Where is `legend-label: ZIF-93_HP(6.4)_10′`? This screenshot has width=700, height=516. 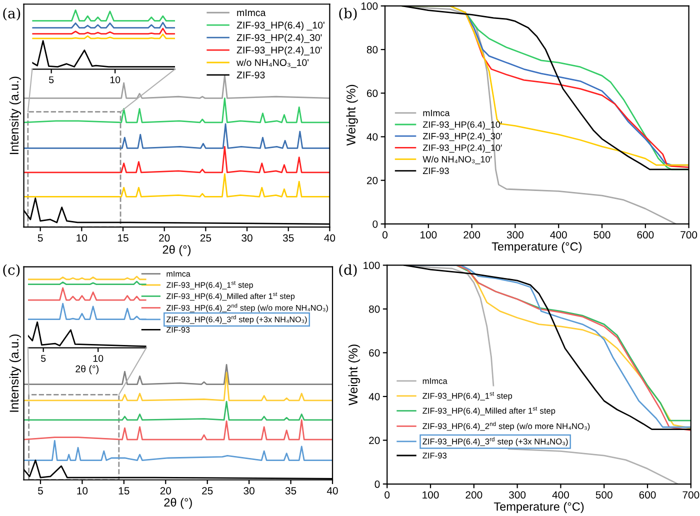 legend-label: ZIF-93_HP(6.4)_10′ is located at coordinates (462, 125).